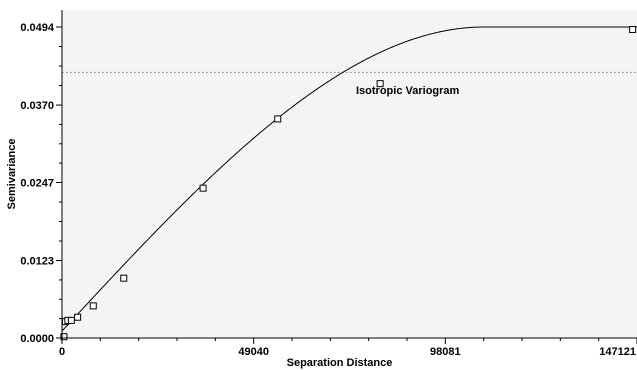  What do you see at coordinates (37, 106) in the screenshot?
I see `y-tick-label: 0.0370` at bounding box center [37, 106].